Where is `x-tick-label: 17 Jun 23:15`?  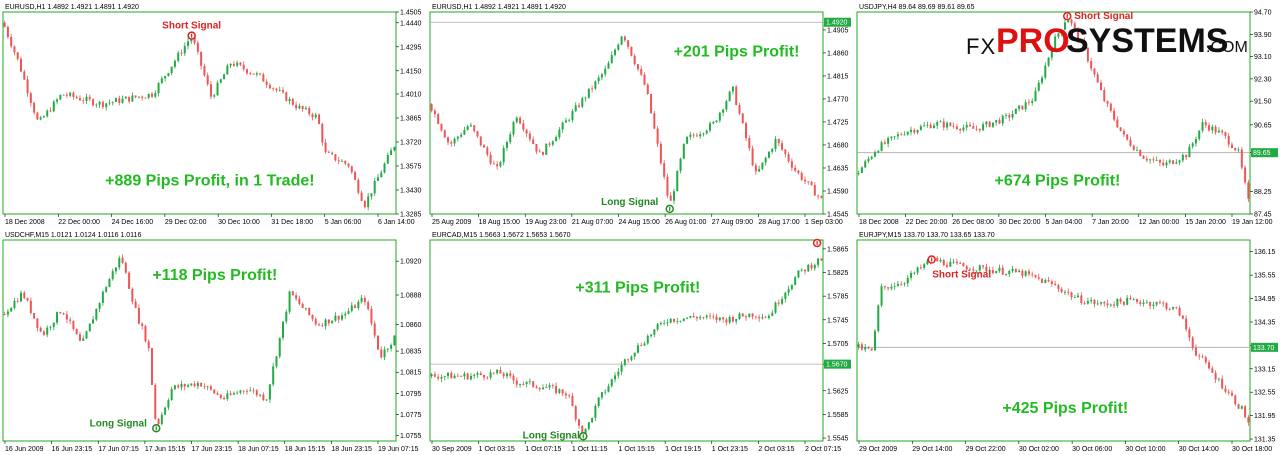 x-tick-label: 17 Jun 23:15 is located at coordinates (212, 449).